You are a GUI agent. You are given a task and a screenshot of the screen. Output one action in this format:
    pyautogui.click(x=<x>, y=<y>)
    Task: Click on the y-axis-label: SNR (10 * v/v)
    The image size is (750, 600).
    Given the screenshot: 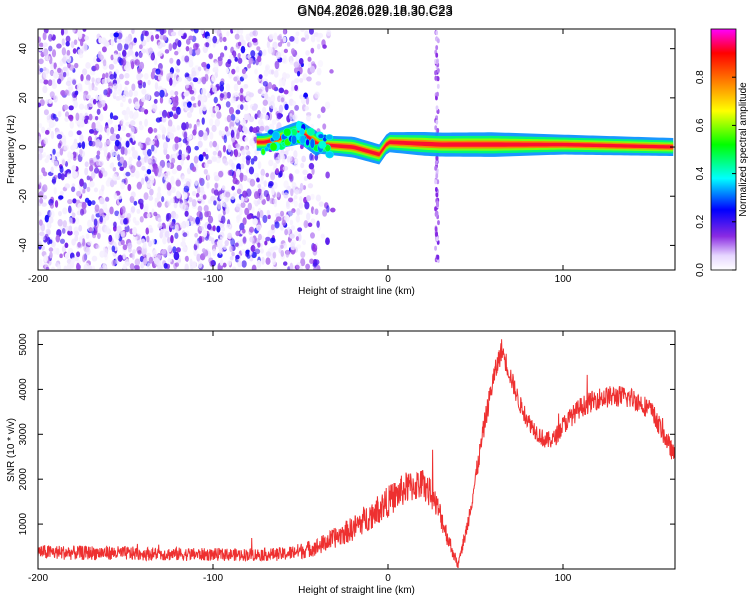 What is the action you would take?
    pyautogui.click(x=11, y=450)
    